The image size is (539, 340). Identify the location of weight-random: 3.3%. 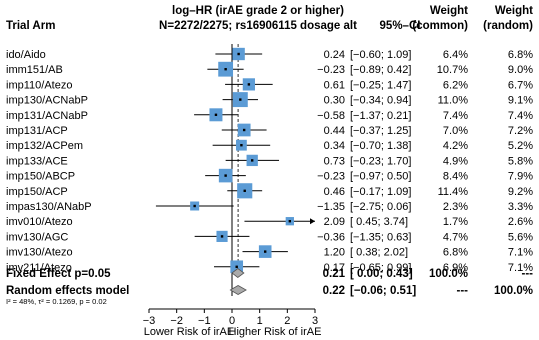
(520, 207).